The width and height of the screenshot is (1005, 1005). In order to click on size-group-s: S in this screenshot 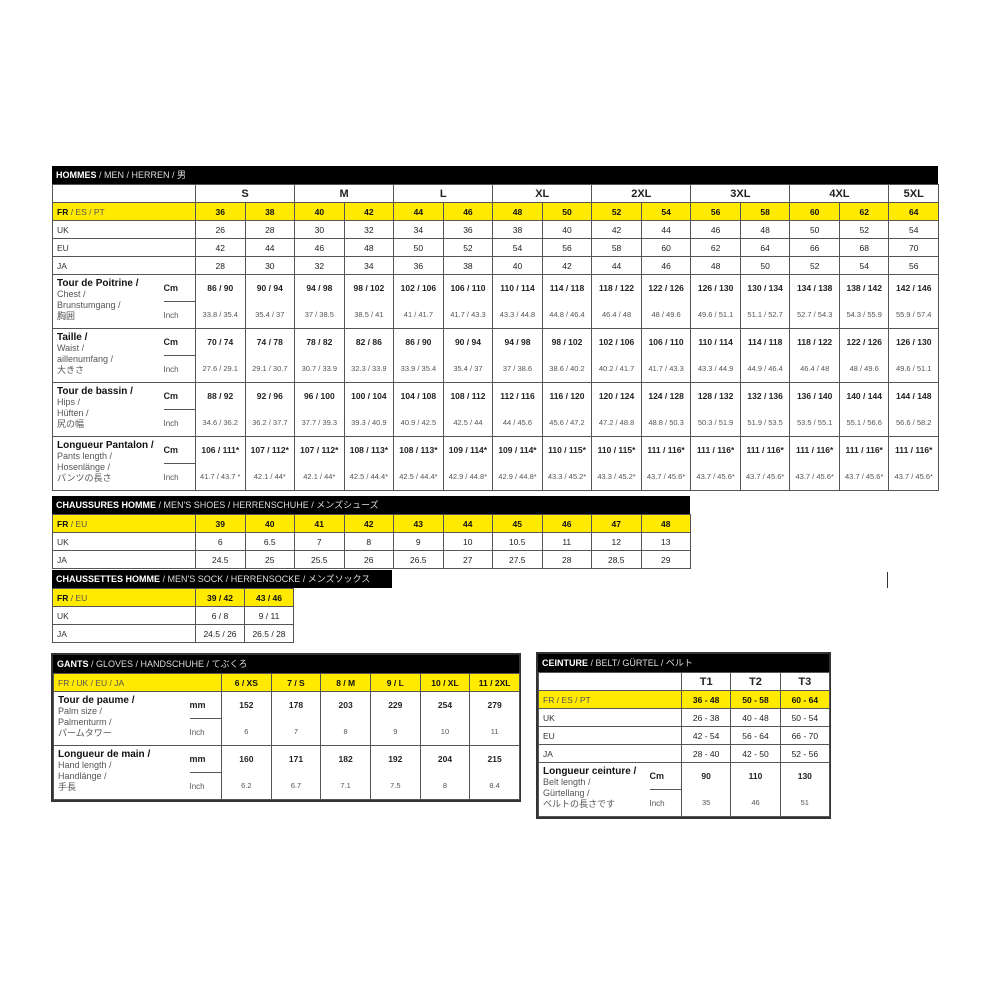, I will do `click(245, 193)`.